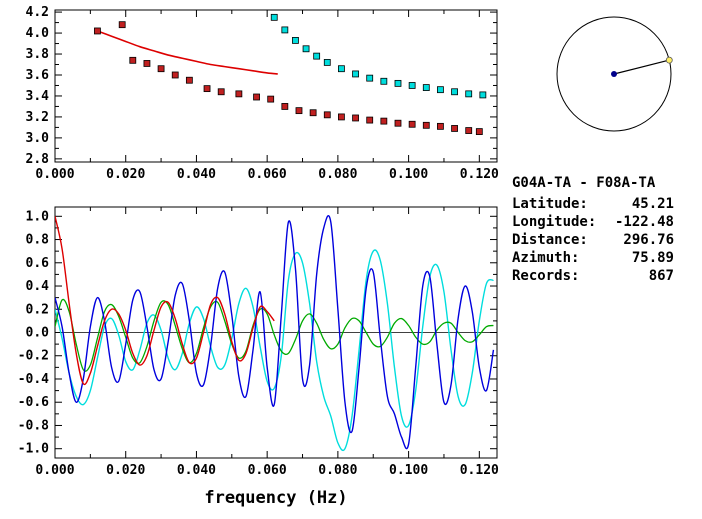  Describe the element at coordinates (669, 60) in the screenshot. I see `pair-station-dot` at that location.